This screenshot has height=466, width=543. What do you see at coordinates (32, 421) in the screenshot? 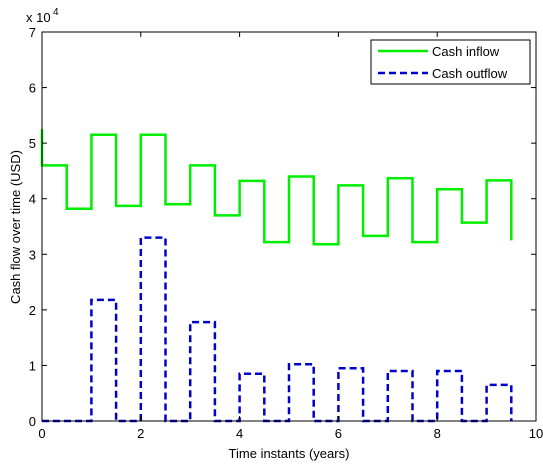
I see `y-tick-label: 0` at bounding box center [32, 421].